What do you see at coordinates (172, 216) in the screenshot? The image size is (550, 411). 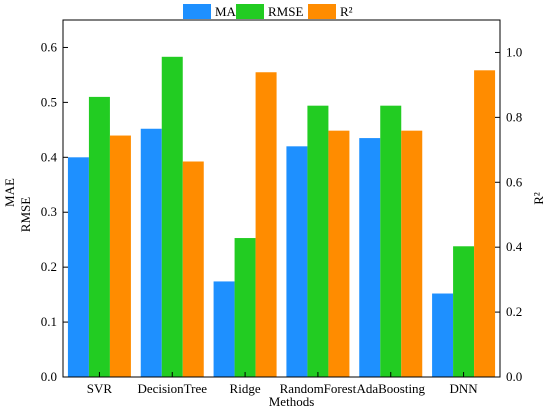 I see `bar-rmse-decisiontree` at bounding box center [172, 216].